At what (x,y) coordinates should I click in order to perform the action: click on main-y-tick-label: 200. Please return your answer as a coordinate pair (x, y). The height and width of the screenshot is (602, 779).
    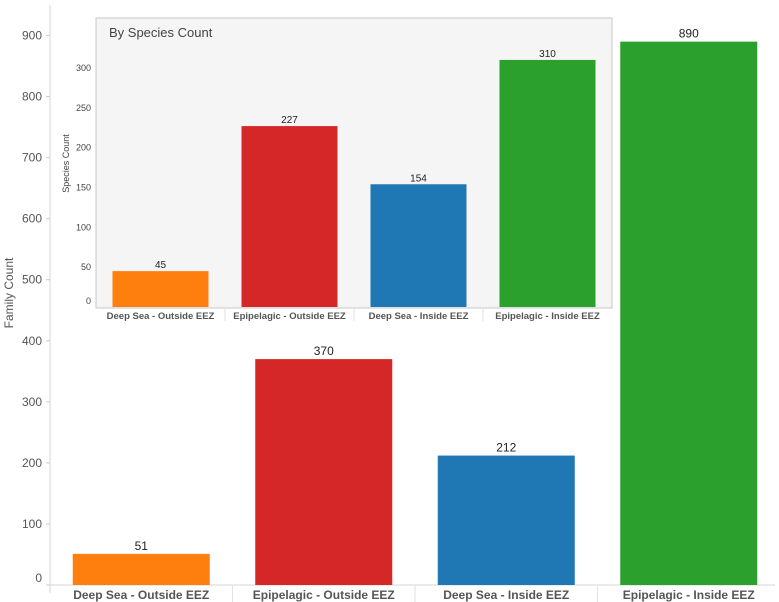
    Looking at the image, I should click on (32, 463).